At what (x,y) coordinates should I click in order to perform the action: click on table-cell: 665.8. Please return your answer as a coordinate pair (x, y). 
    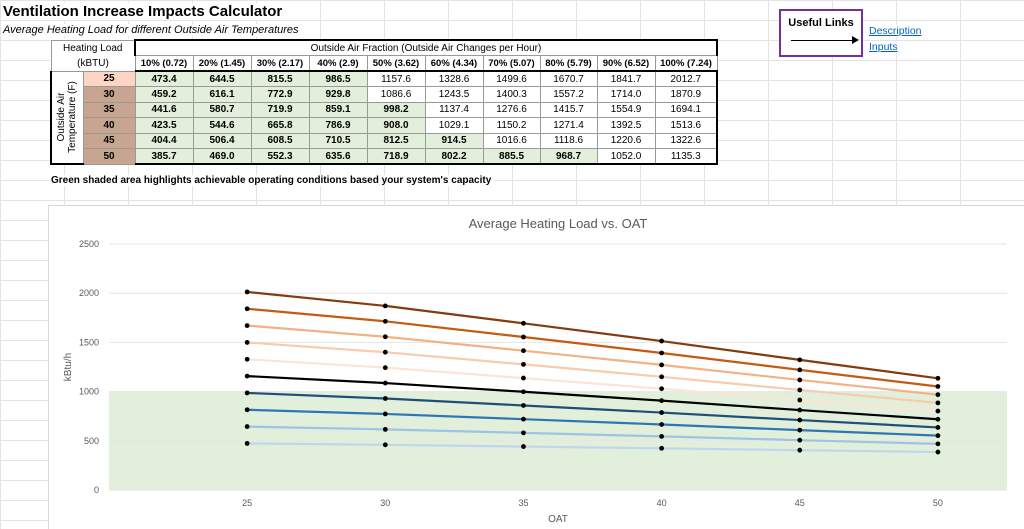
    Looking at the image, I should click on (280, 125).